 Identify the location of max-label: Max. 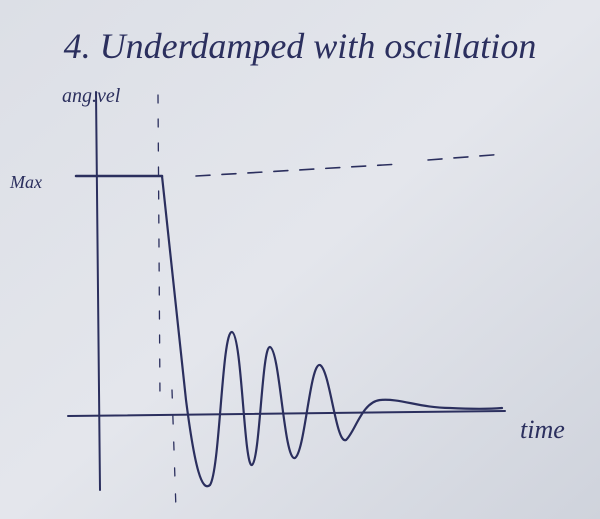
(25, 182).